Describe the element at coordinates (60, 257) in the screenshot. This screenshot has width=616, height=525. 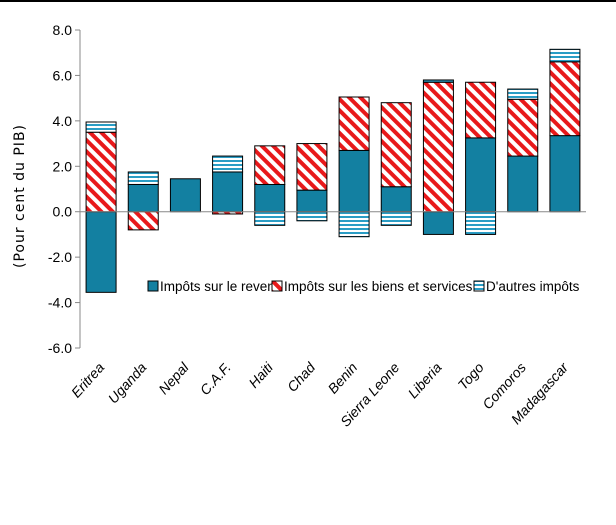
I see `y-tick-label: -2.0` at that location.